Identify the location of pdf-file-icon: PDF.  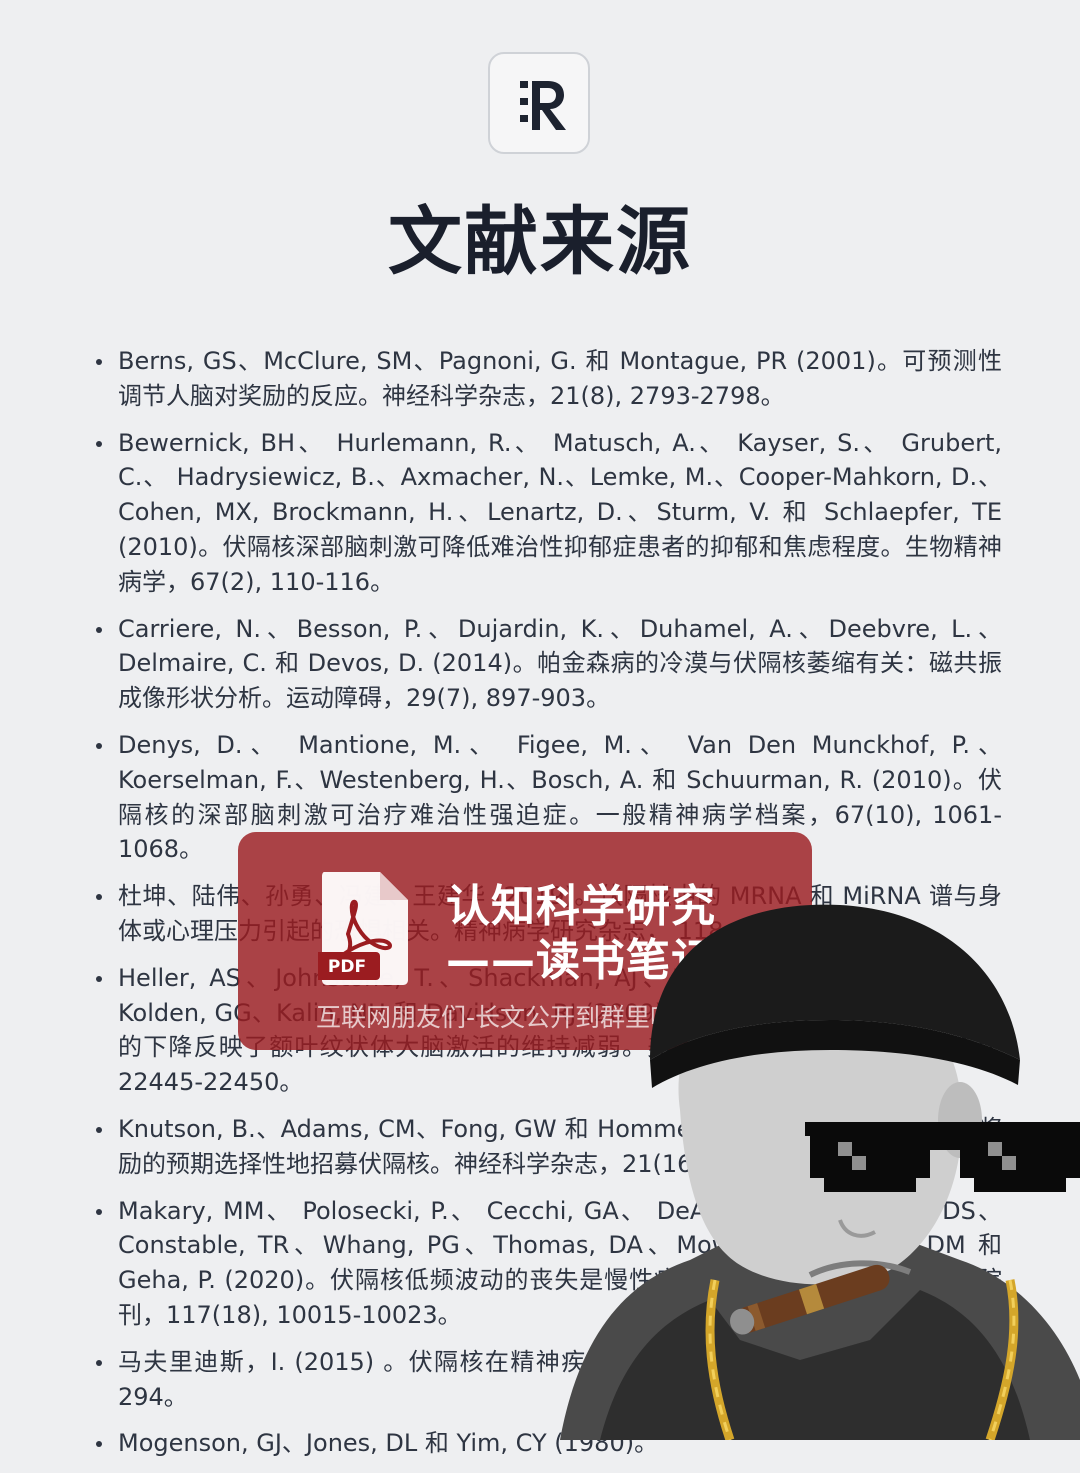
(363, 928).